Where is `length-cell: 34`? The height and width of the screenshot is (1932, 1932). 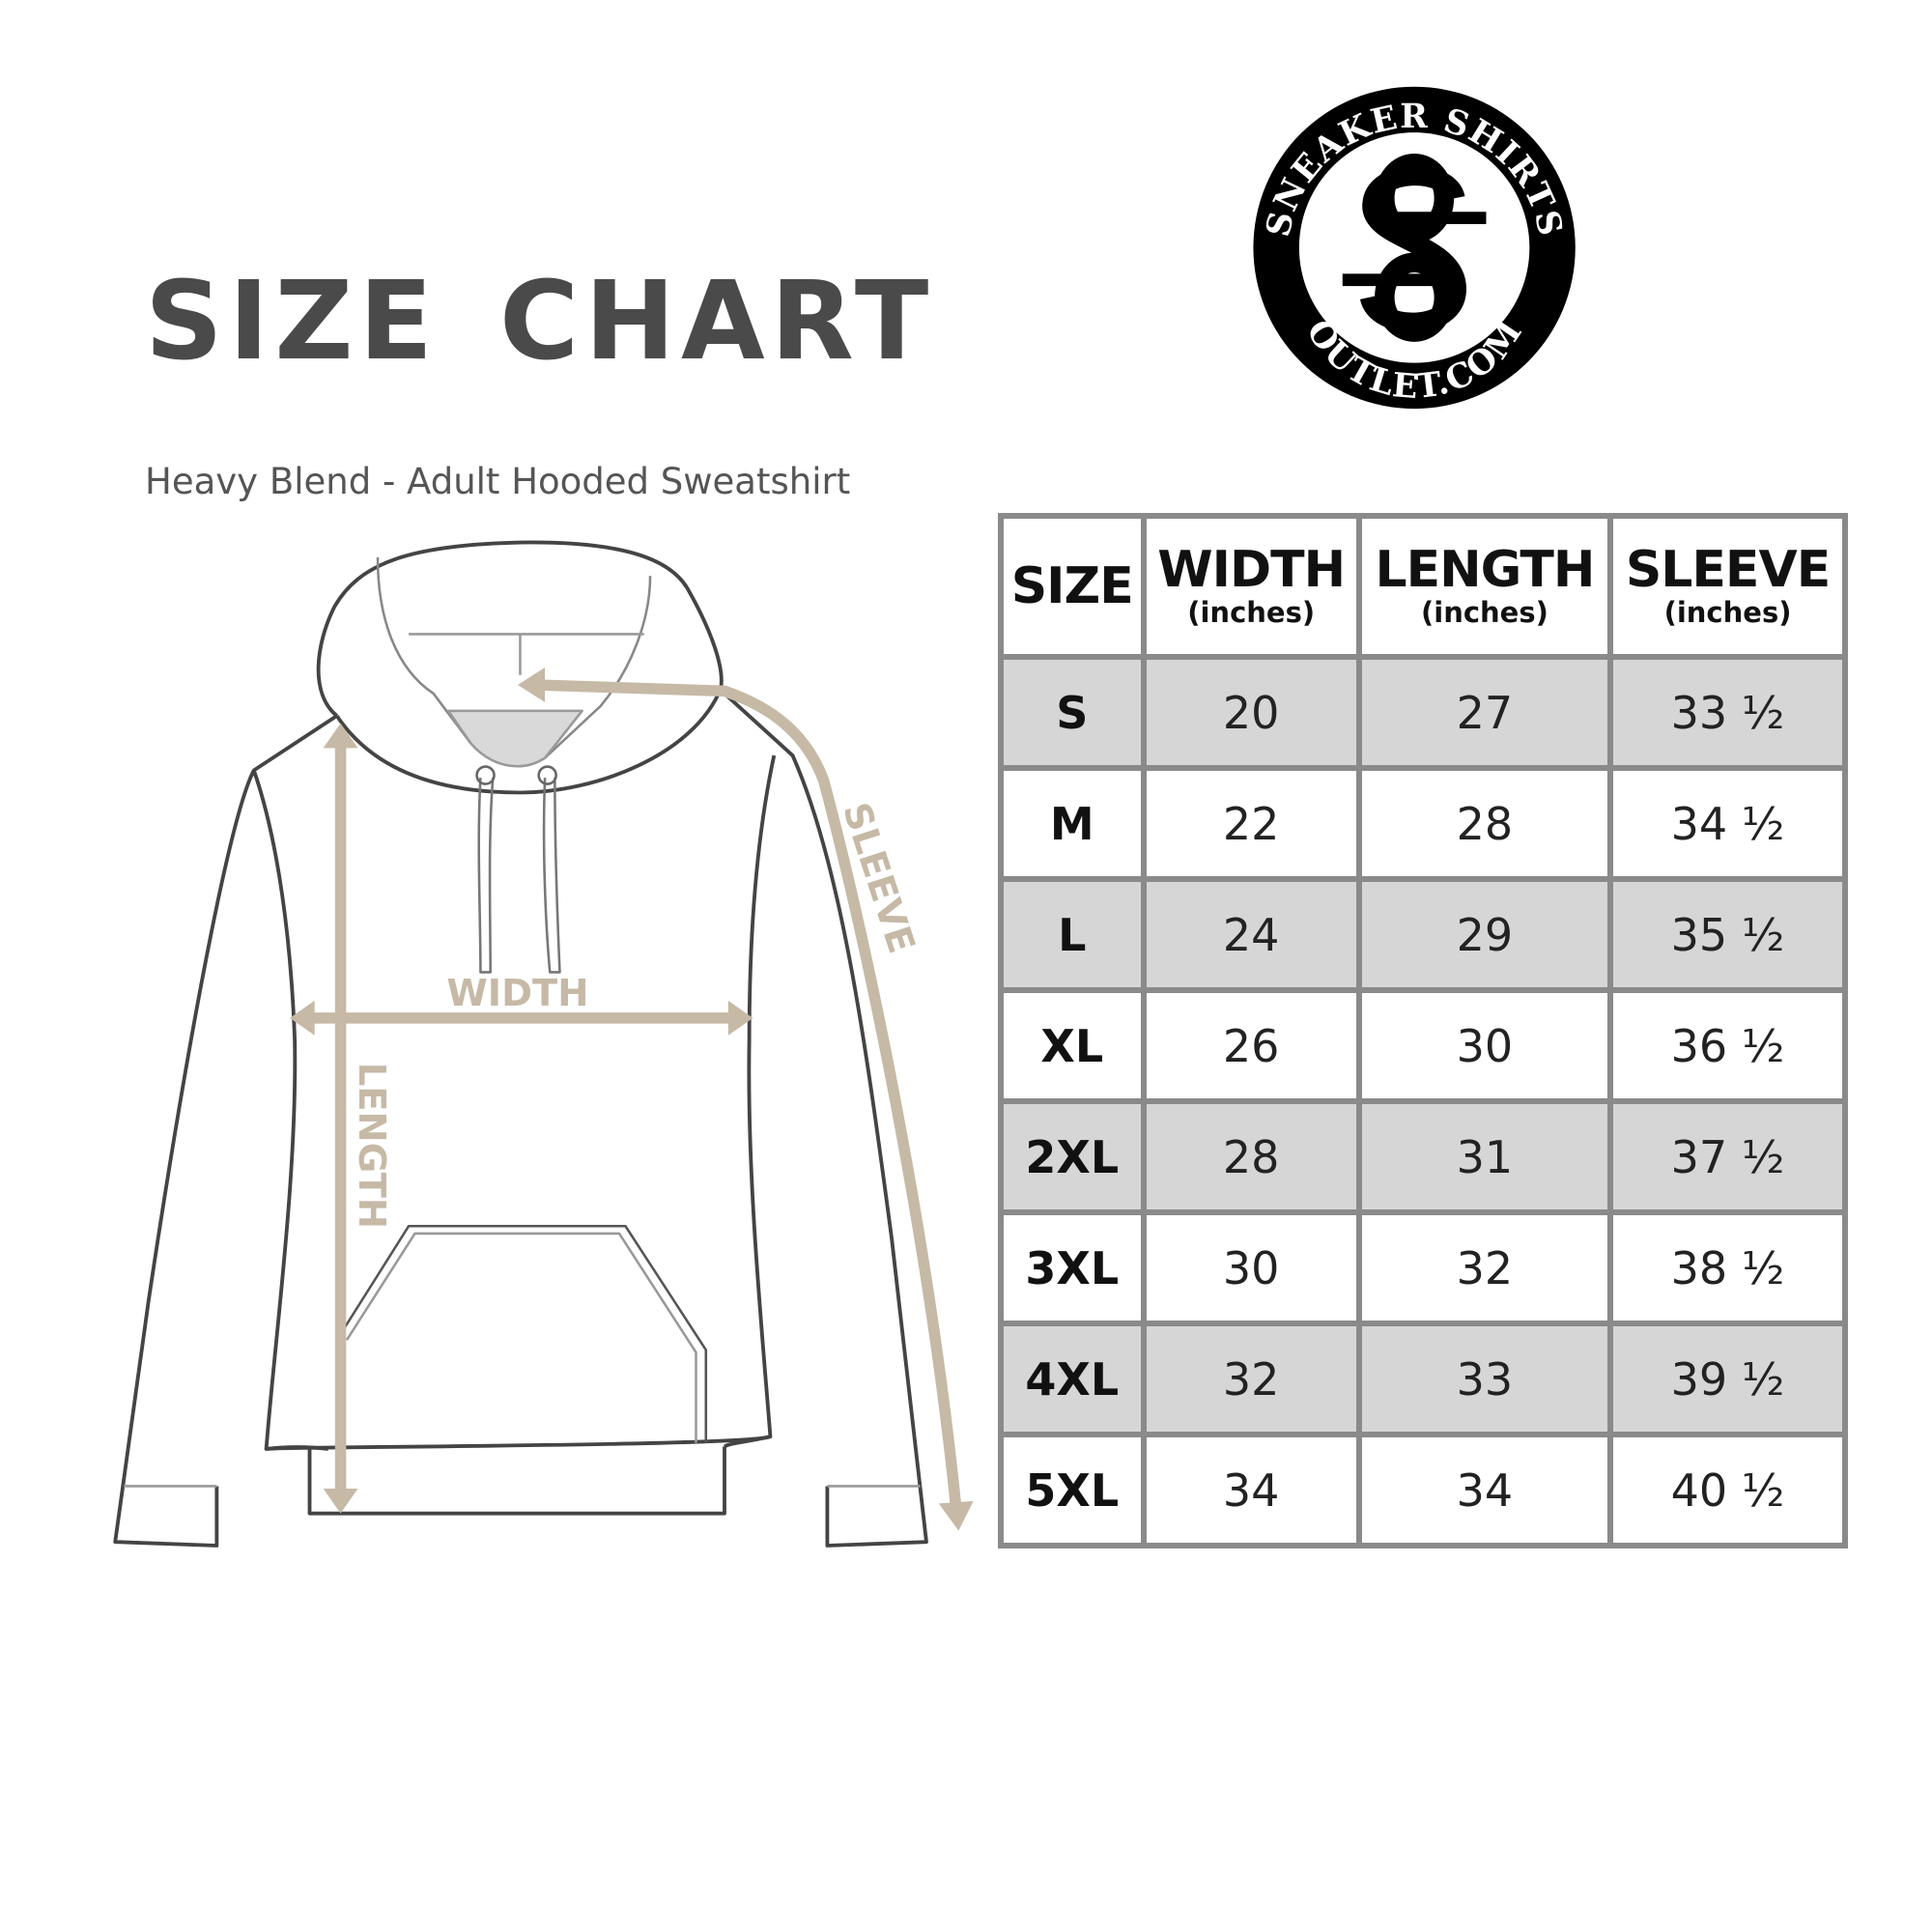 length-cell: 34 is located at coordinates (1484, 1490).